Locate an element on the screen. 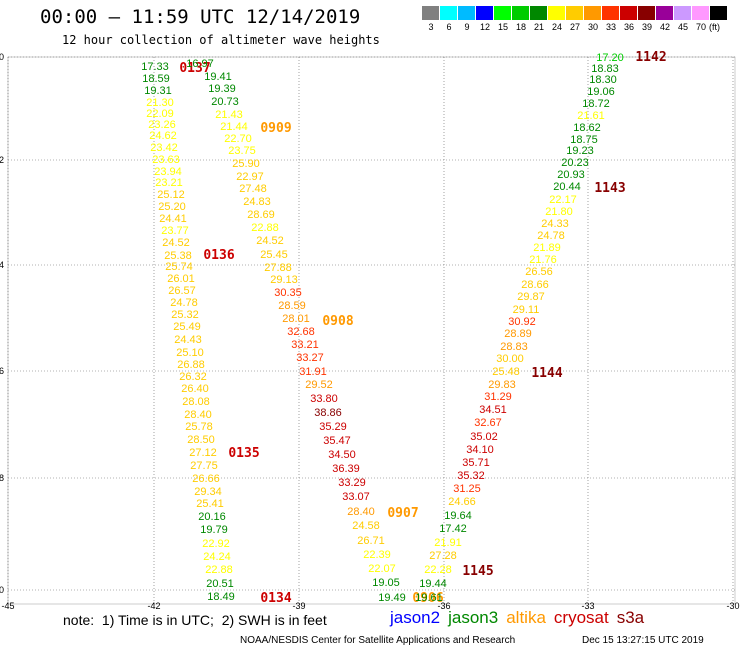  wave-height-value: 19.49 is located at coordinates (392, 598).